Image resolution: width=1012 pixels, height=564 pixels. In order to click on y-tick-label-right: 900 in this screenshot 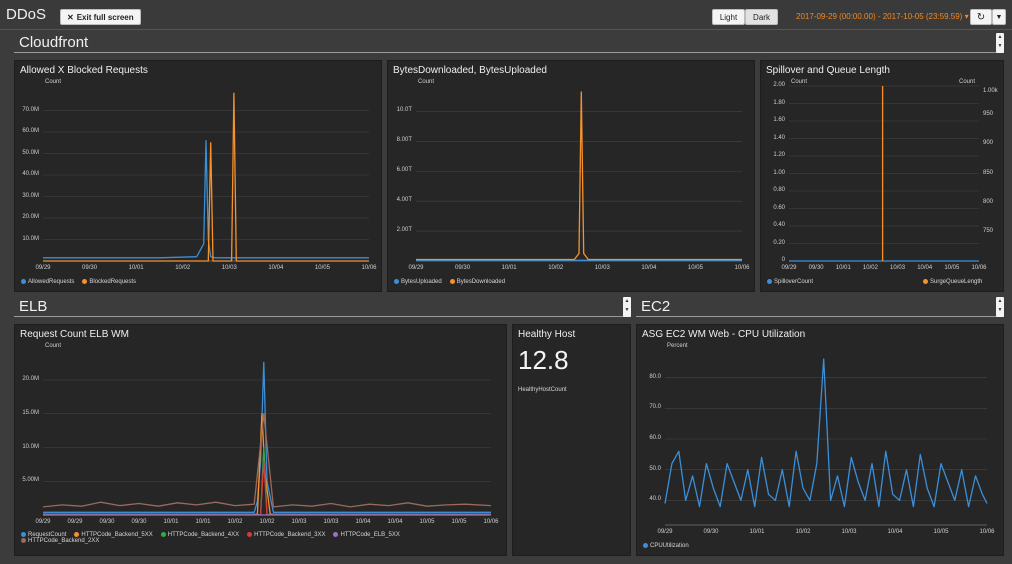, I will do `click(988, 143)`.